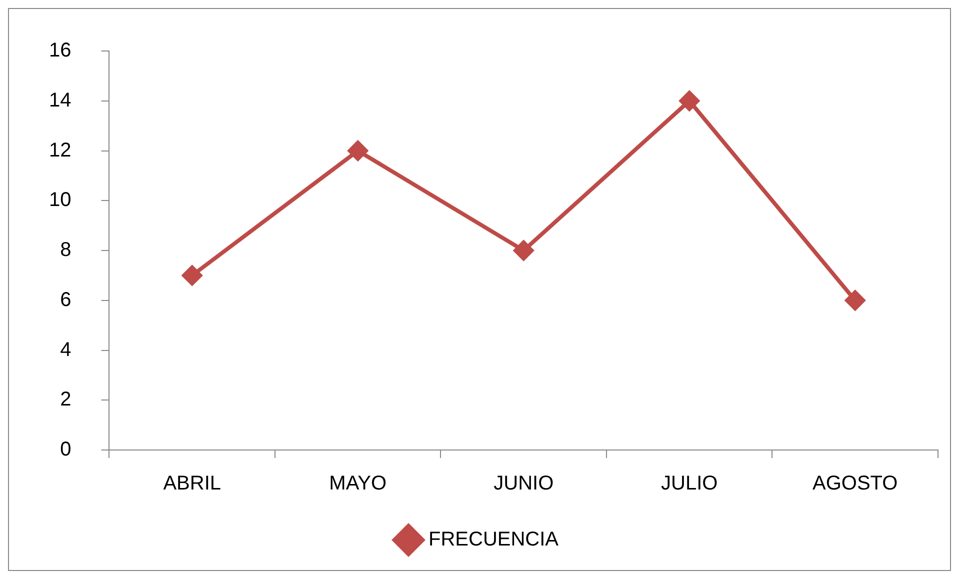 The width and height of the screenshot is (959, 579). Describe the element at coordinates (66, 399) in the screenshot. I see `y-tick-label: 2` at that location.